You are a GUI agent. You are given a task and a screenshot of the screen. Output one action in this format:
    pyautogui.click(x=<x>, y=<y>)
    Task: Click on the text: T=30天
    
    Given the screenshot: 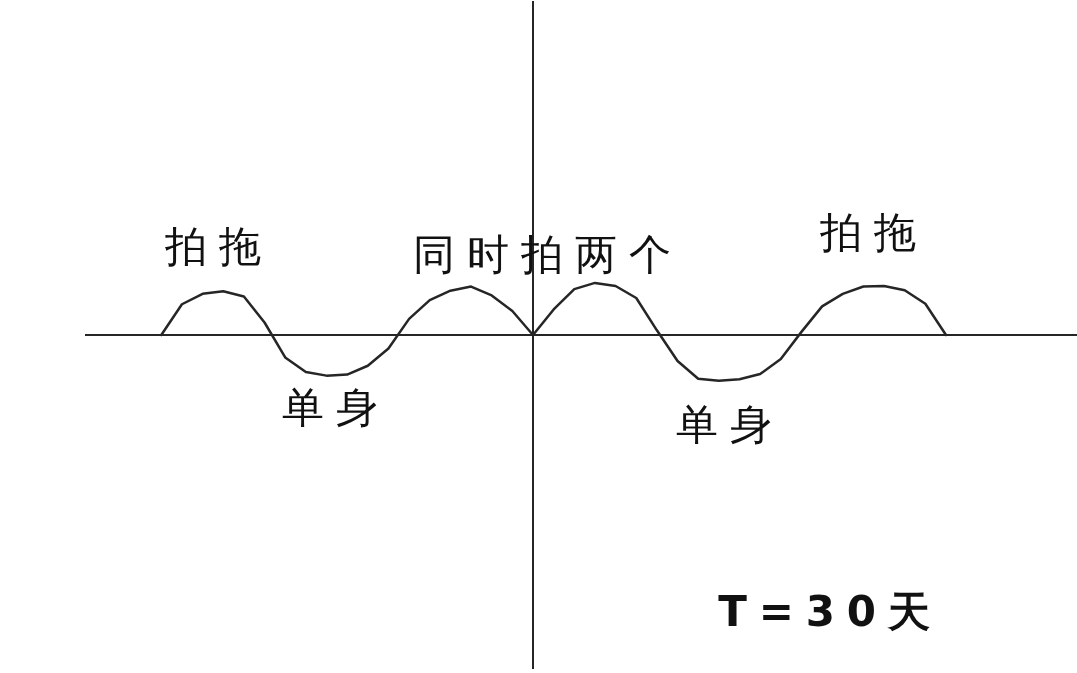 What is the action you would take?
    pyautogui.click(x=829, y=611)
    